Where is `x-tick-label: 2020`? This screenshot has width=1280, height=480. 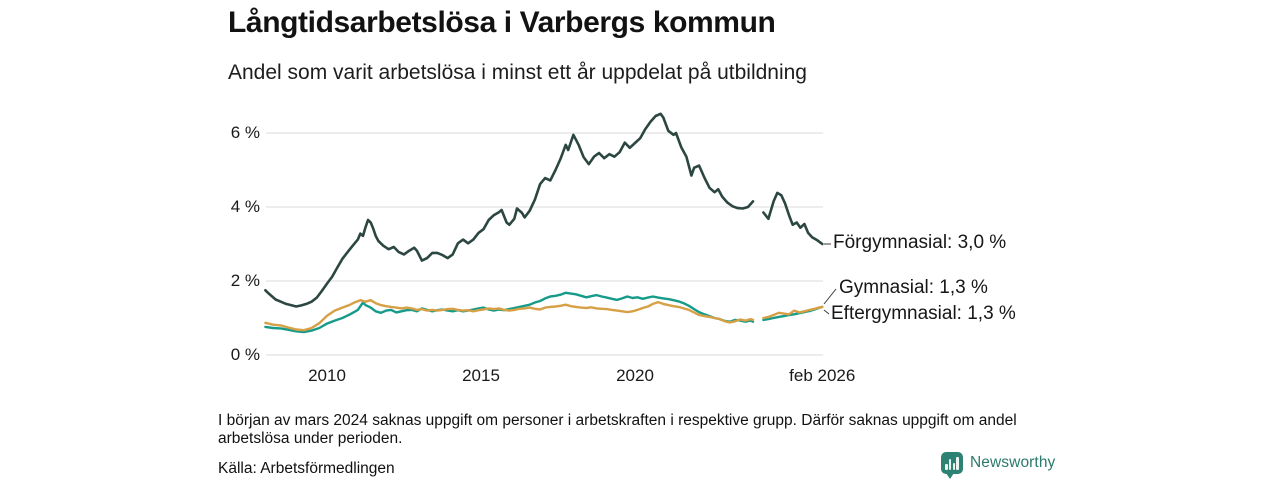
x-tick-label: 2020 is located at coordinates (635, 375).